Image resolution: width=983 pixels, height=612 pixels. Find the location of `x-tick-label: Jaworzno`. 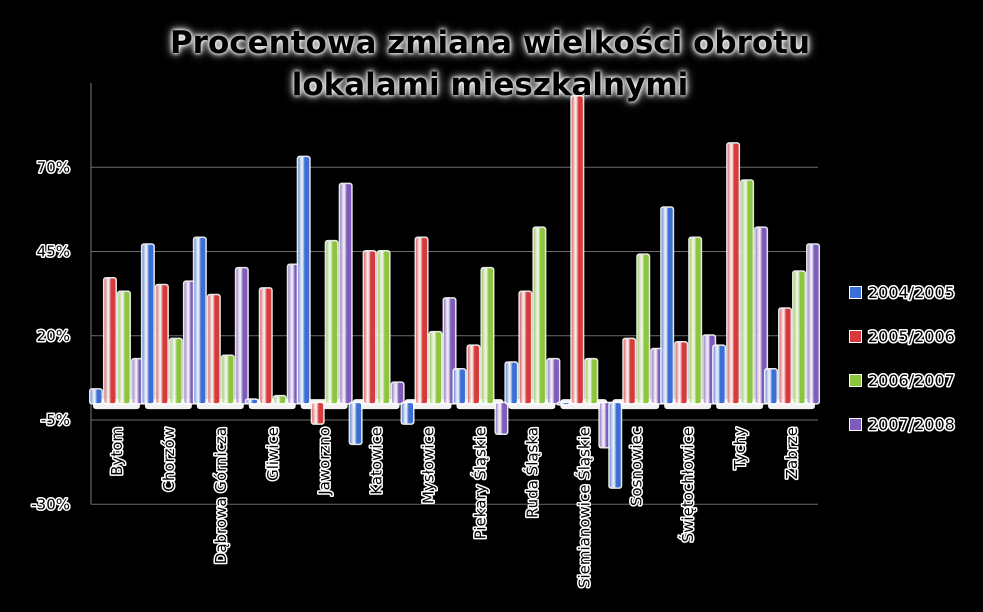

x-tick-label: Jaworzno is located at coordinates (325, 461).